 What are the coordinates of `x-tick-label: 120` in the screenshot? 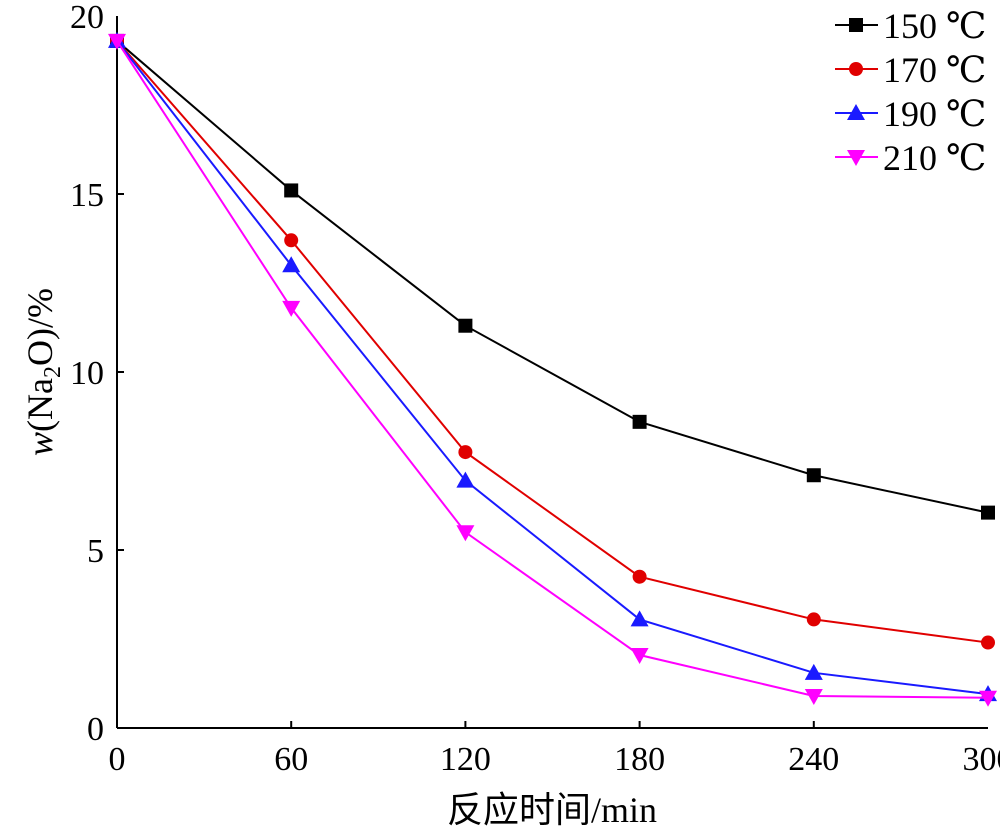 It's located at (465, 759).